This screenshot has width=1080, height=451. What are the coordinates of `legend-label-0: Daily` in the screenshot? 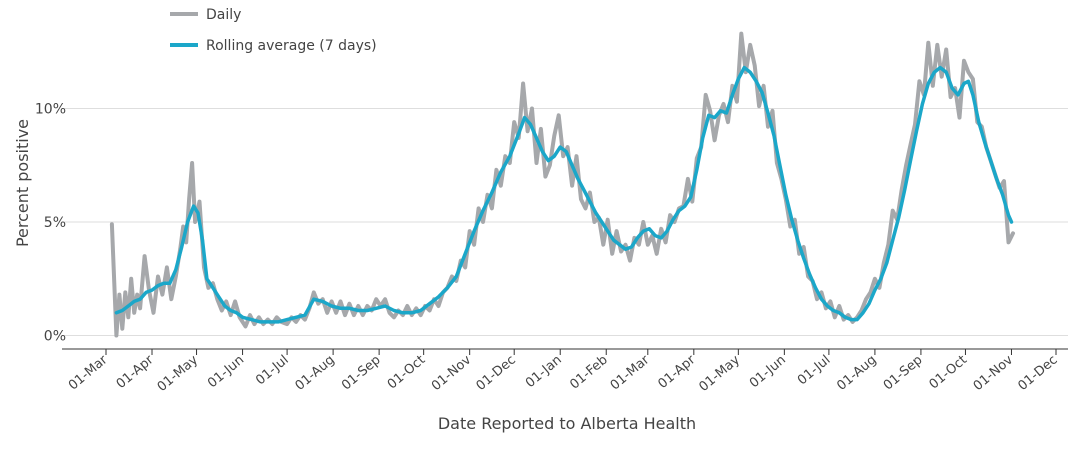 It's located at (223, 15).